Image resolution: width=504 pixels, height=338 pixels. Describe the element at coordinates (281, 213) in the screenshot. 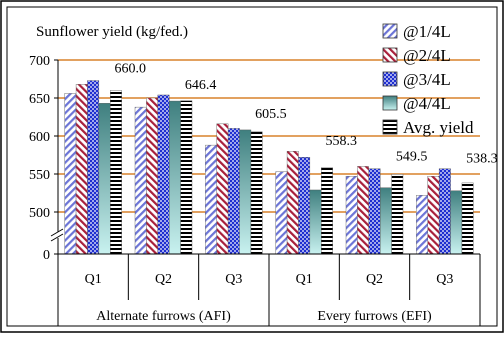

I see `bar--1-4l-3` at that location.